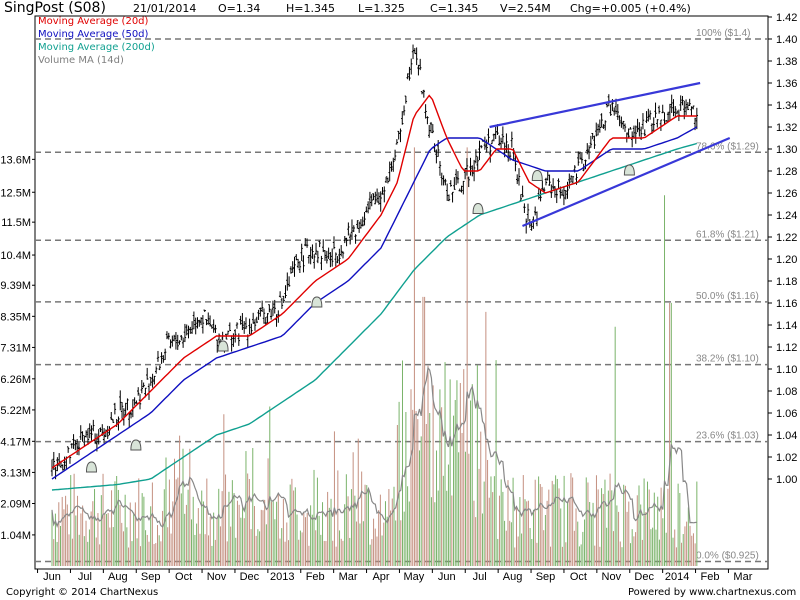  I want to click on price-tick-label: 1.06, so click(786, 414).